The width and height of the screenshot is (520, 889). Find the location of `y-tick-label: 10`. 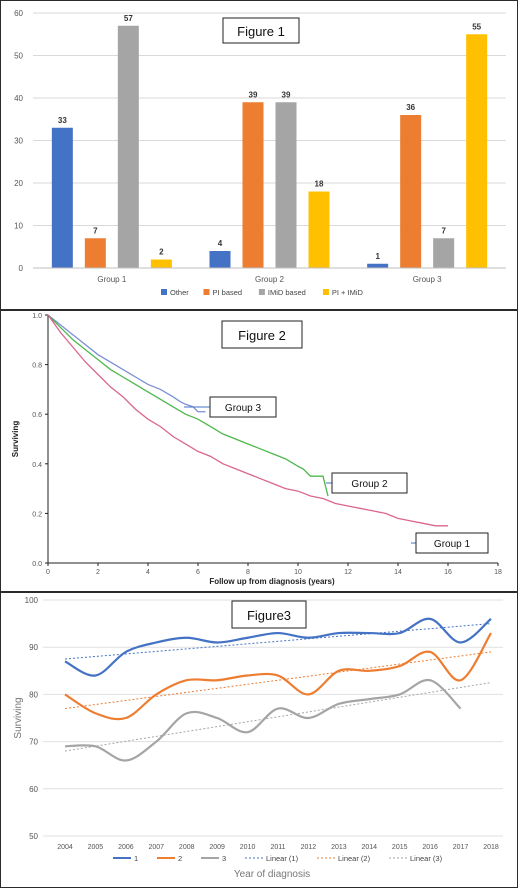

y-tick-label: 10 is located at coordinates (18, 226).